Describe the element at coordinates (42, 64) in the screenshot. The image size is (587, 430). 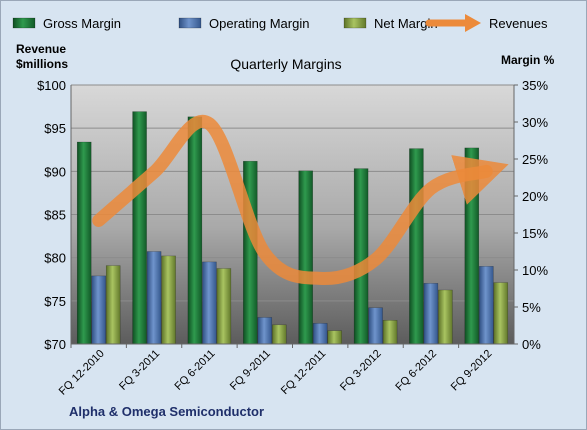
I see `left-axis-label-line2: $millions` at that location.